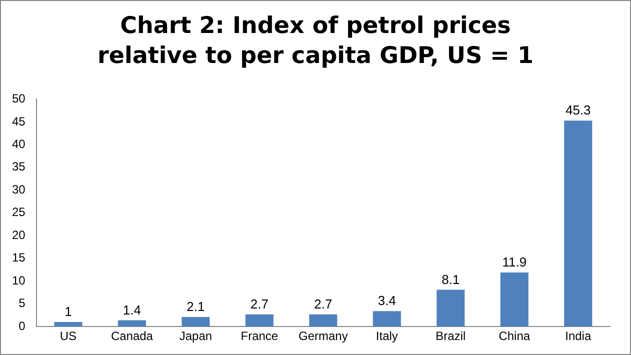 This screenshot has width=631, height=355. What do you see at coordinates (19, 212) in the screenshot?
I see `y-tick-label: 25` at bounding box center [19, 212].